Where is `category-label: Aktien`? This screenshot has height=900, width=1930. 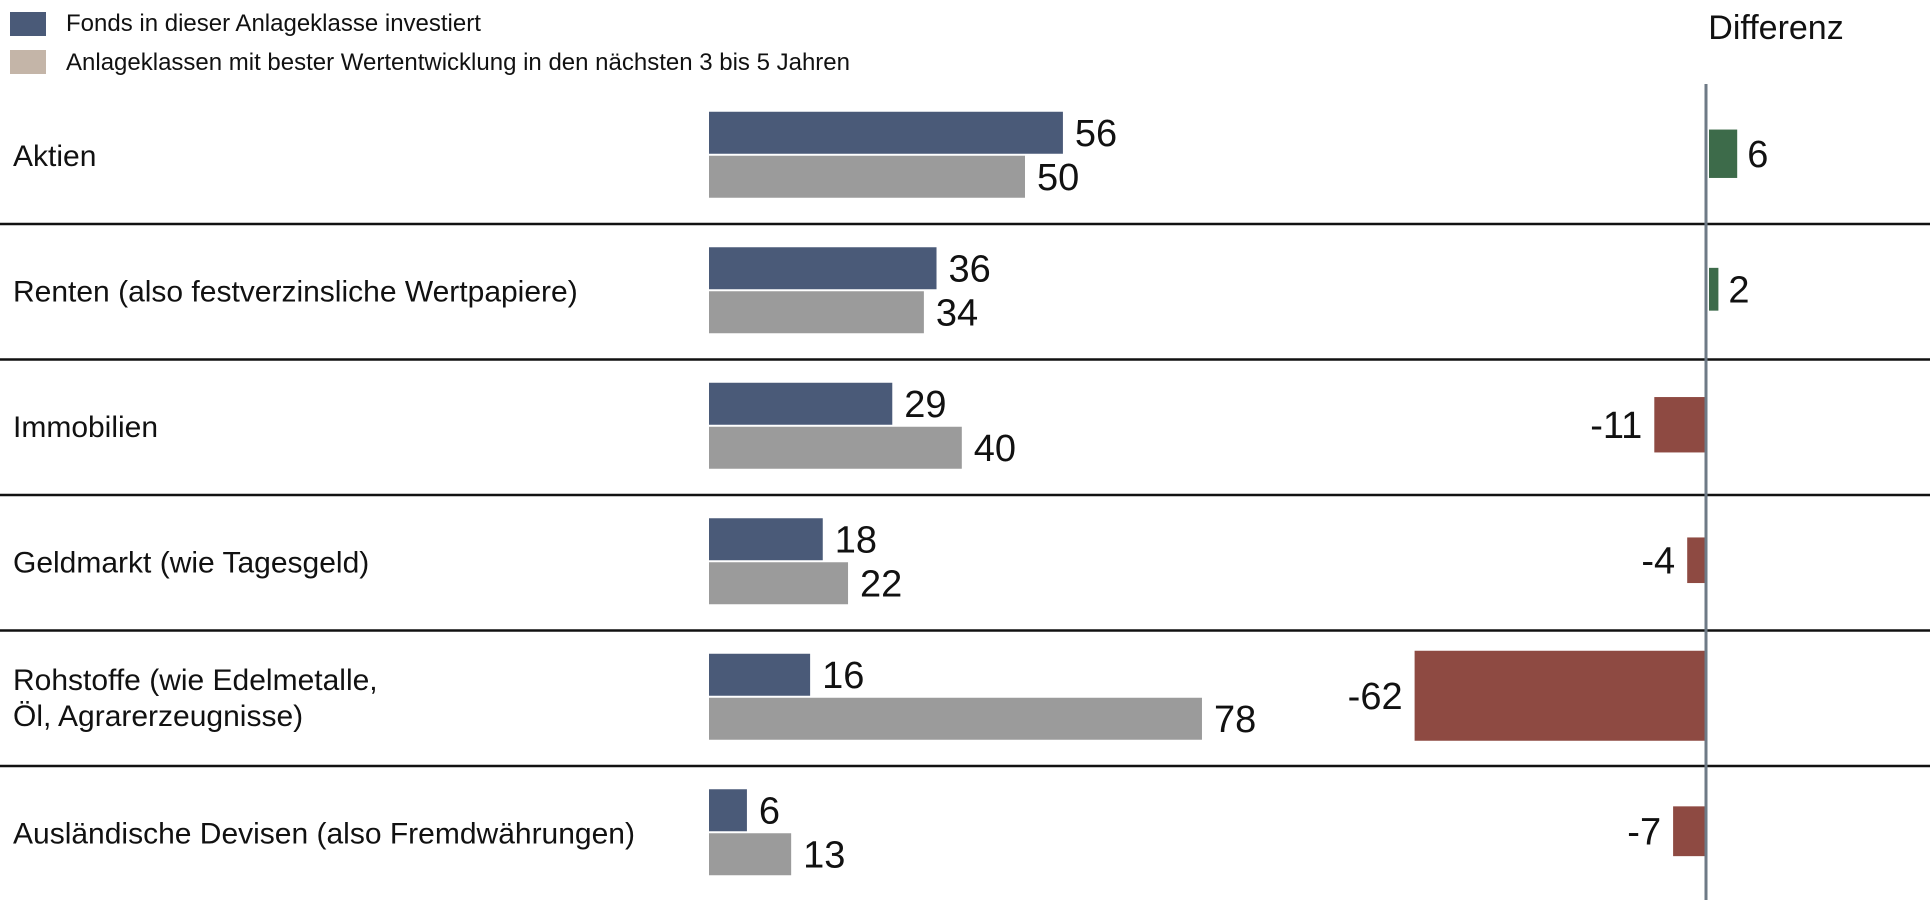
category-label: Aktien is located at coordinates (54, 156).